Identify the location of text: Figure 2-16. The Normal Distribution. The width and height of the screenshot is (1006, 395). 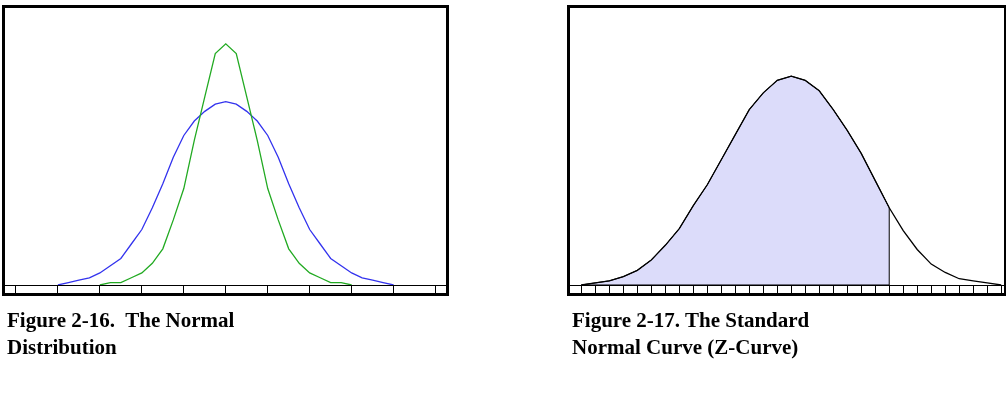
(121, 334).